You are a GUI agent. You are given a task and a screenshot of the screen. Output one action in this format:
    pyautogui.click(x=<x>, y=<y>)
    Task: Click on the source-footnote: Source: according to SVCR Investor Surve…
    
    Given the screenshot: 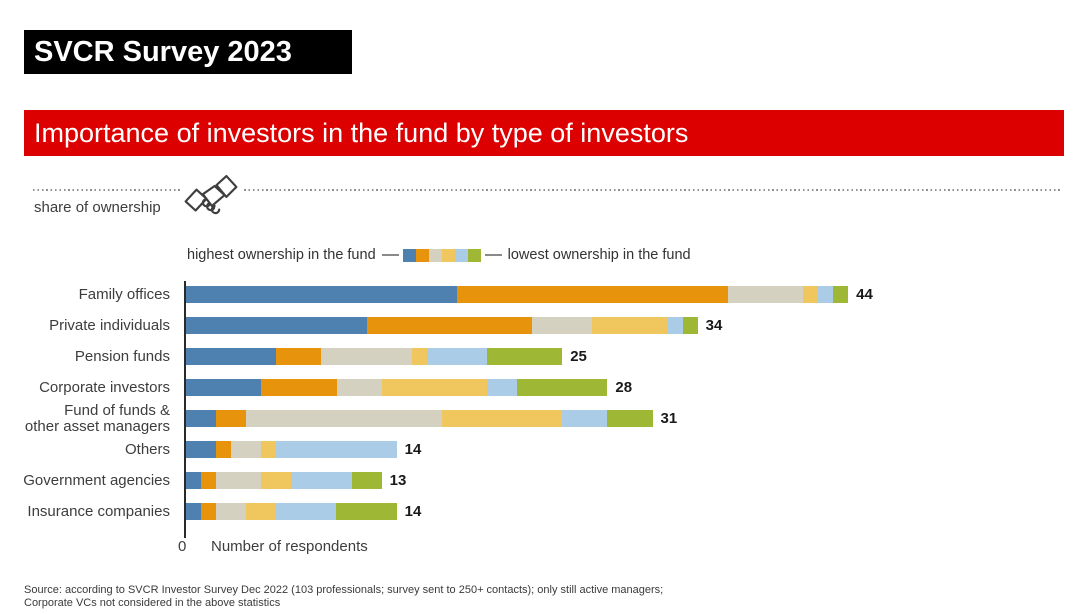 What is the action you would take?
    pyautogui.click(x=343, y=597)
    